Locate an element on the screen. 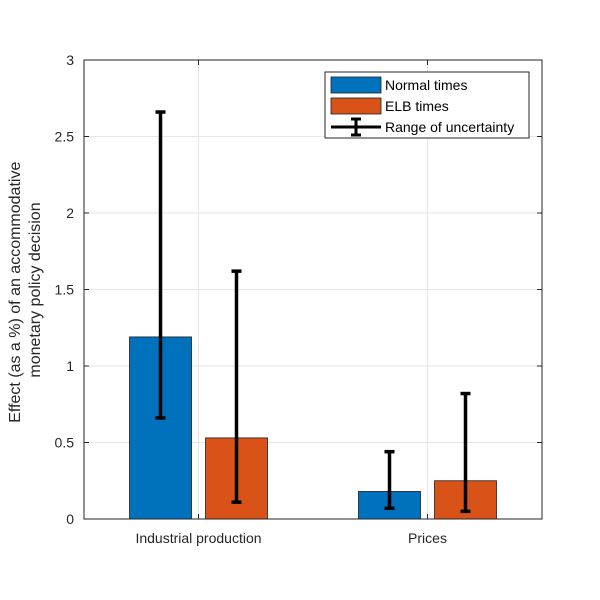 The image size is (600, 600). y-tick-label: 0 is located at coordinates (70, 519).